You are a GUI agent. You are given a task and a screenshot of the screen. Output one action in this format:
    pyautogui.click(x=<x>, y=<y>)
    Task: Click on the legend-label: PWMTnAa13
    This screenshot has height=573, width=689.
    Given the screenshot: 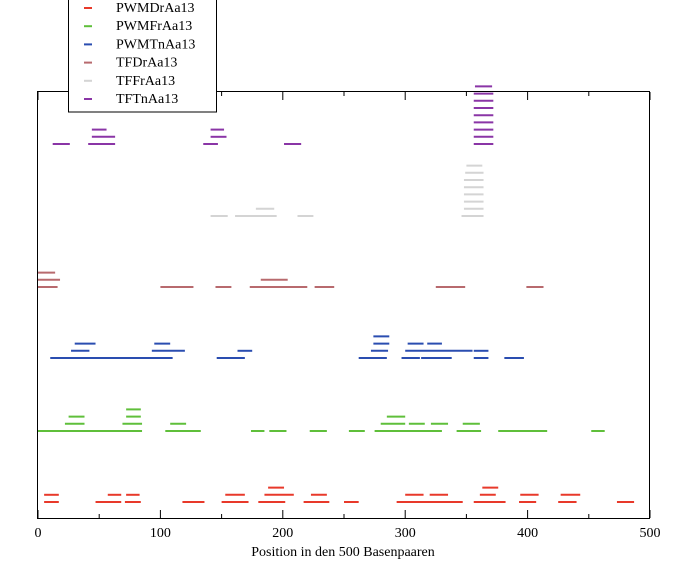 What is the action you would take?
    pyautogui.click(x=155, y=44)
    